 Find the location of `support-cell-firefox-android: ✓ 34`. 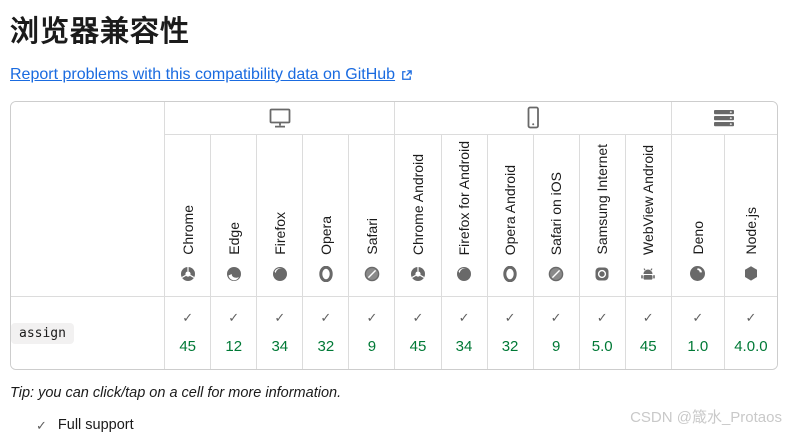

support-cell-firefox-android: ✓ 34 is located at coordinates (464, 332).